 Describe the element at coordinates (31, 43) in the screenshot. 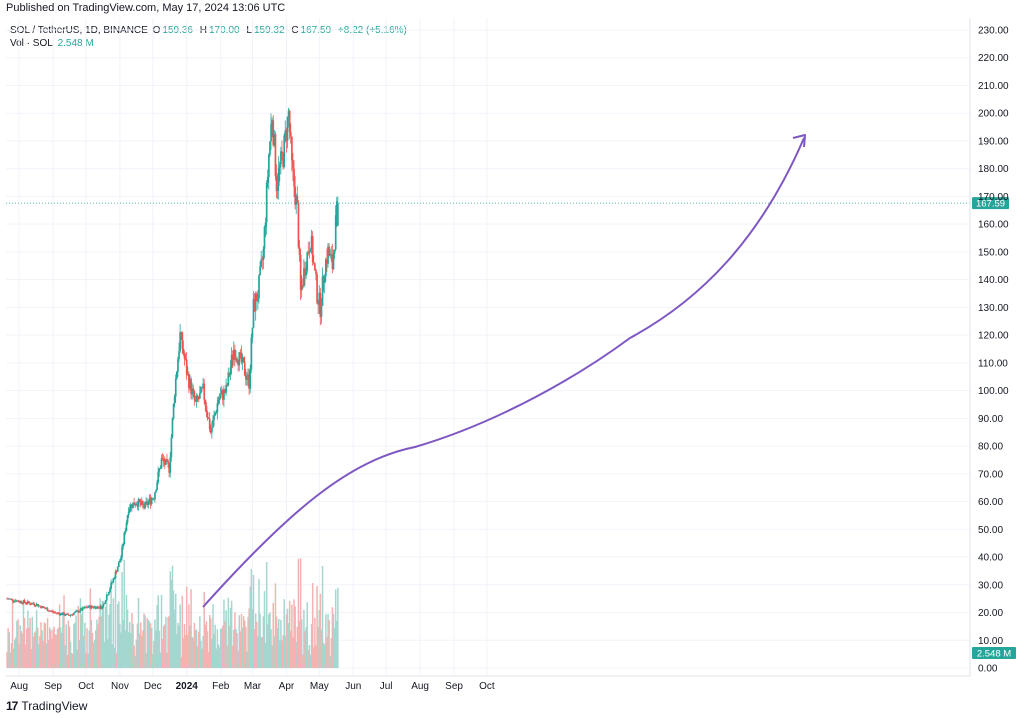

I see `legend-volume-label: Vol · SOL` at that location.